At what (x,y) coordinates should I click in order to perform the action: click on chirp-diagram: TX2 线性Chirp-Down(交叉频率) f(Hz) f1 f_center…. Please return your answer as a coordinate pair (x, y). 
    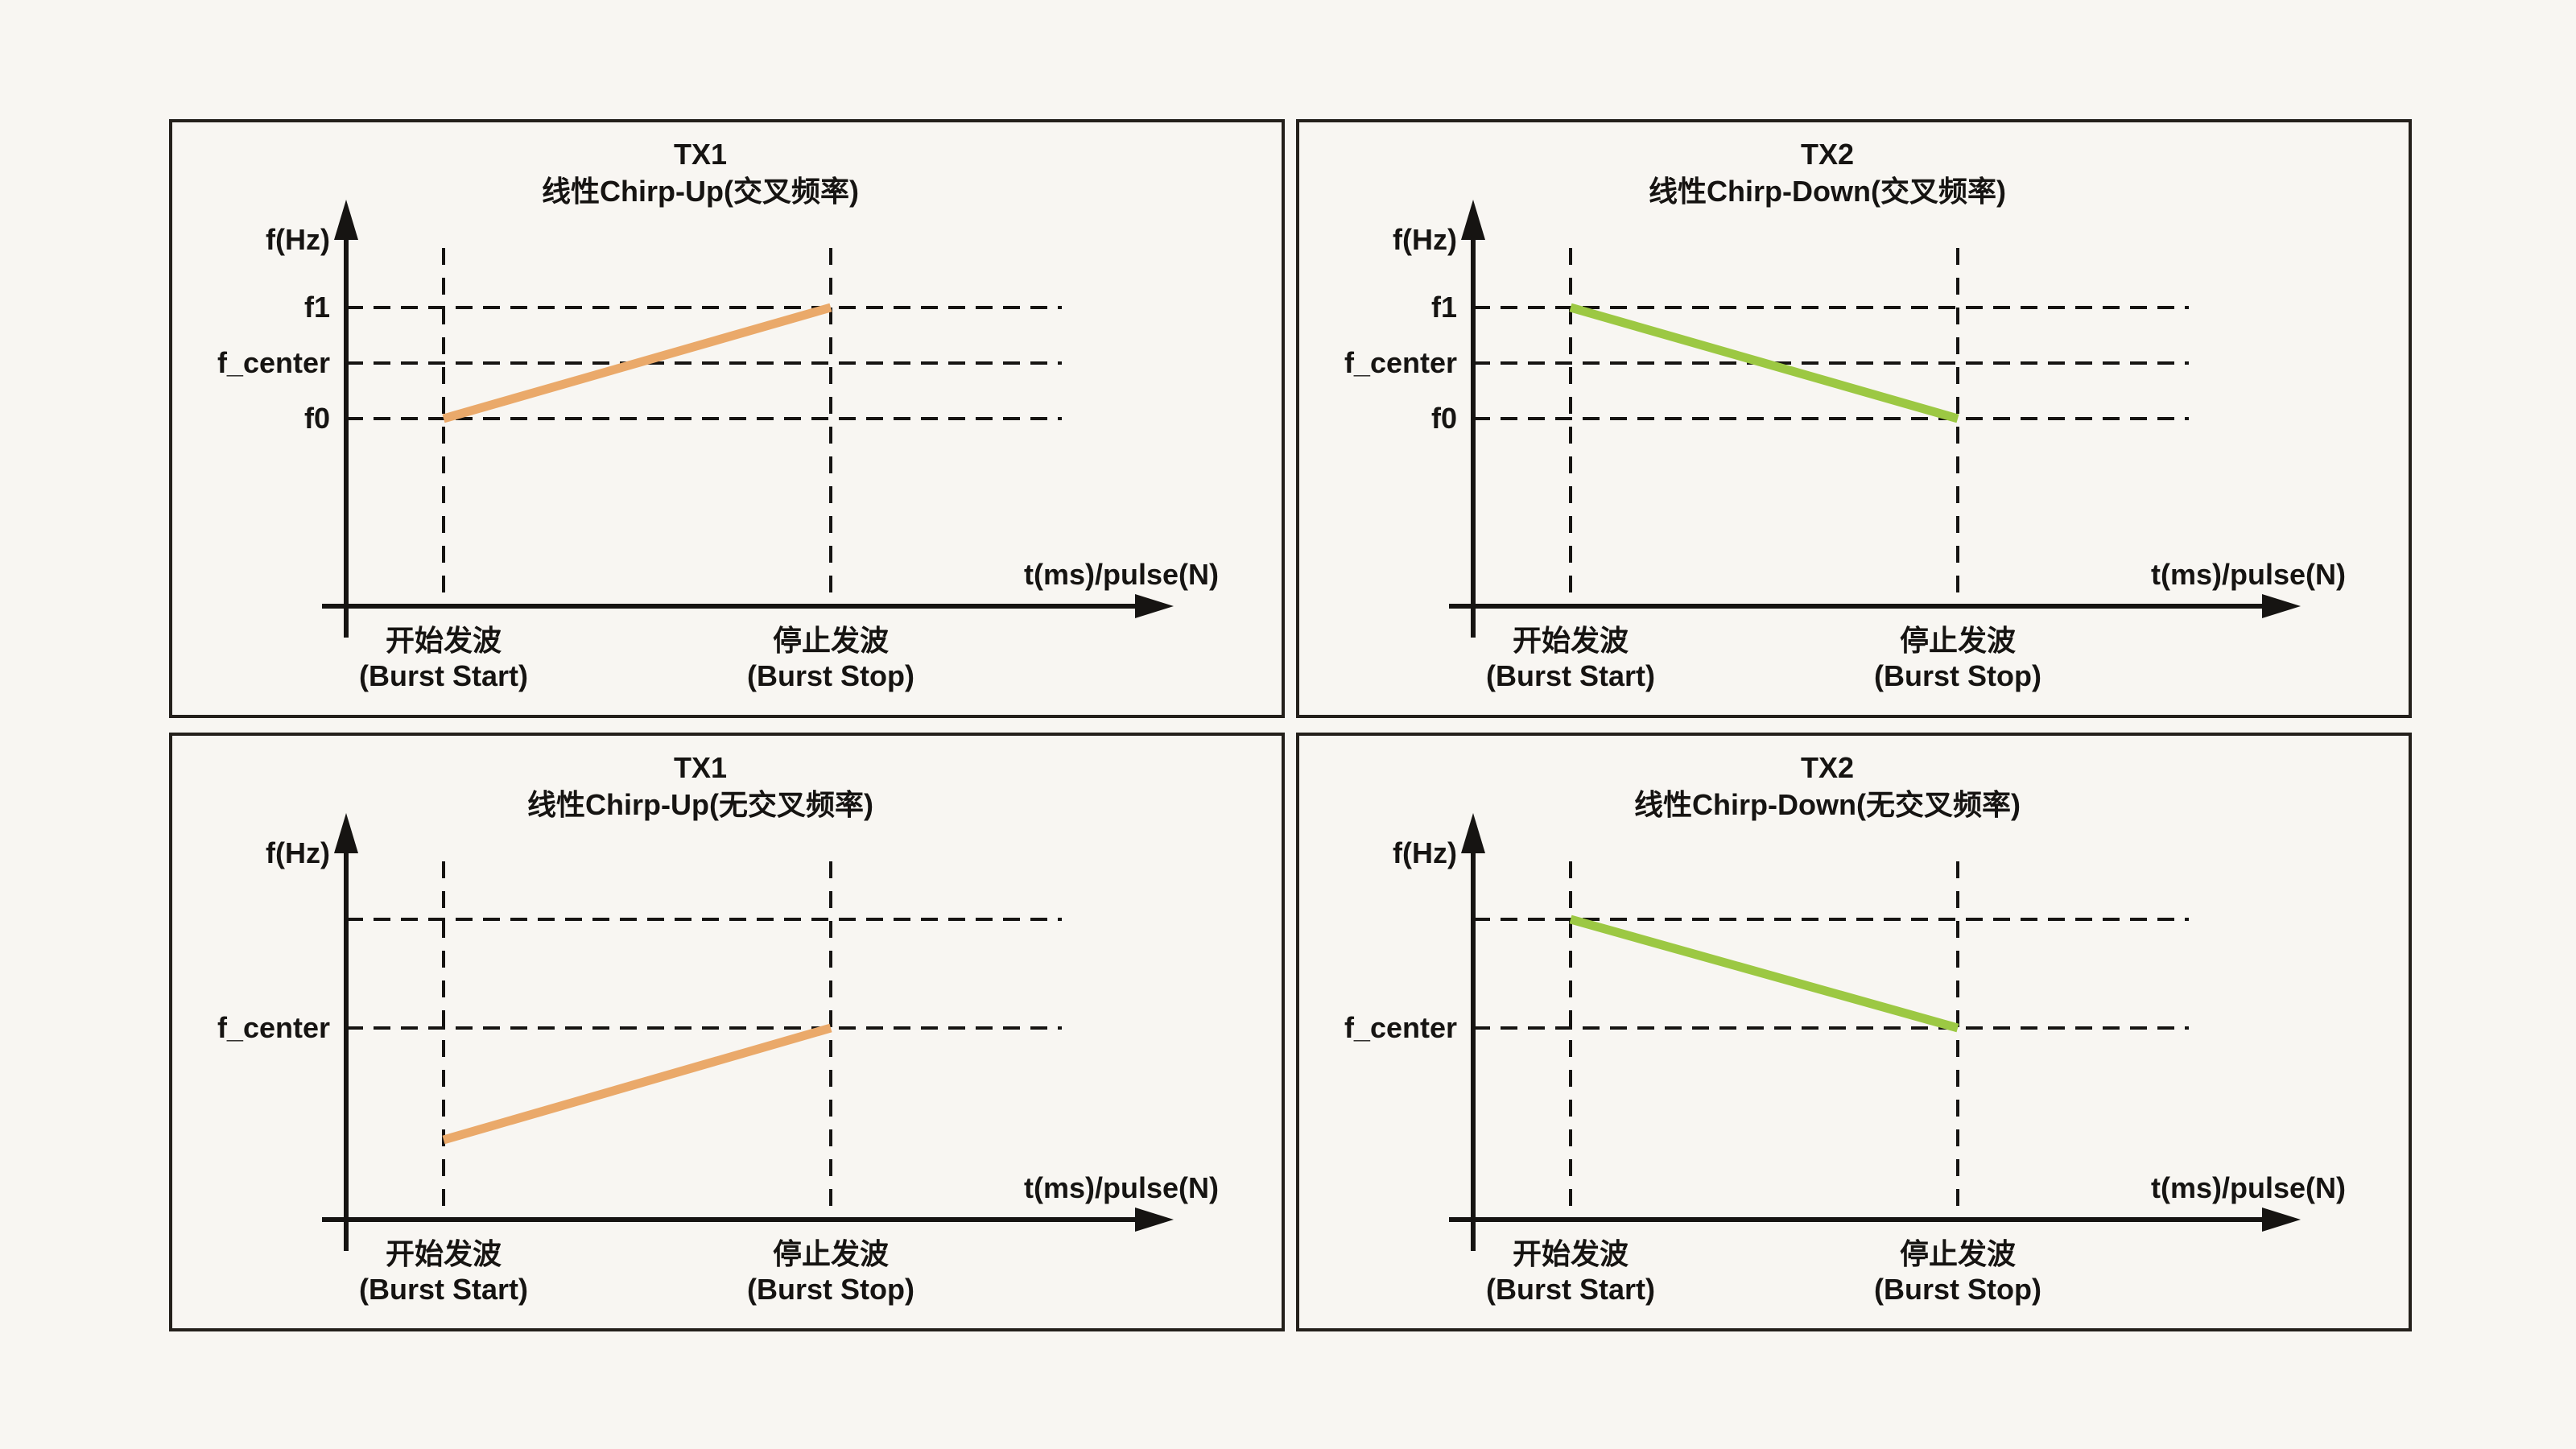
    Looking at the image, I should click on (1845, 415).